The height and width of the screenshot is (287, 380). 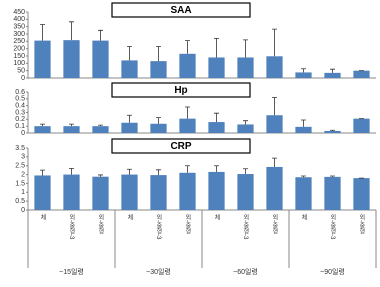 I want to click on group-label: ~15일령, so click(x=71, y=271).